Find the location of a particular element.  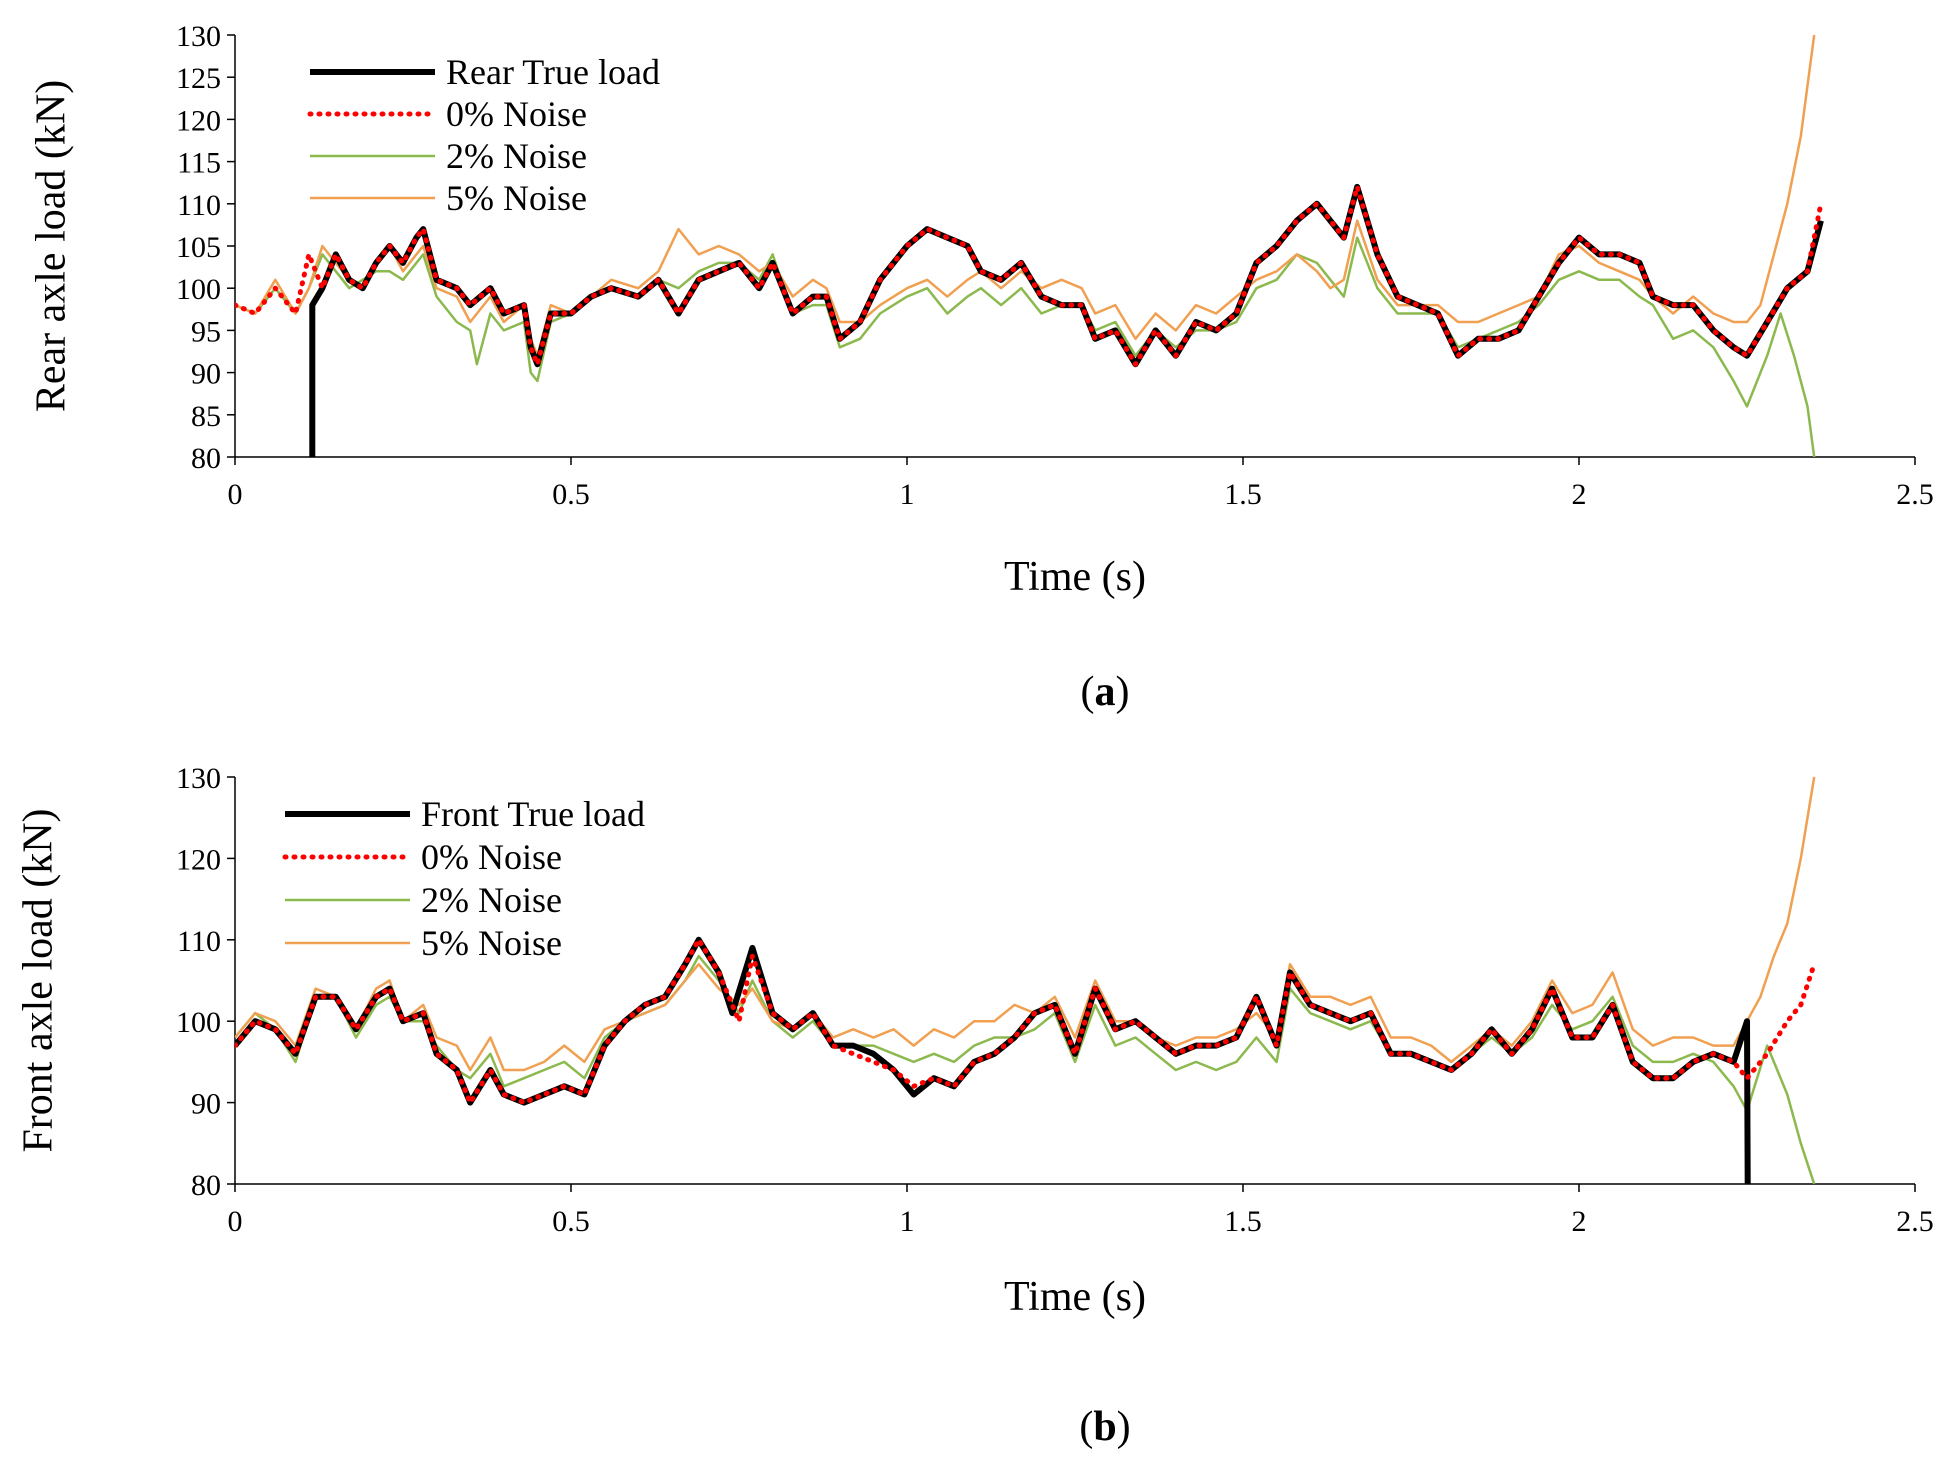

series-line-0-noise is located at coordinates (1029, 275).